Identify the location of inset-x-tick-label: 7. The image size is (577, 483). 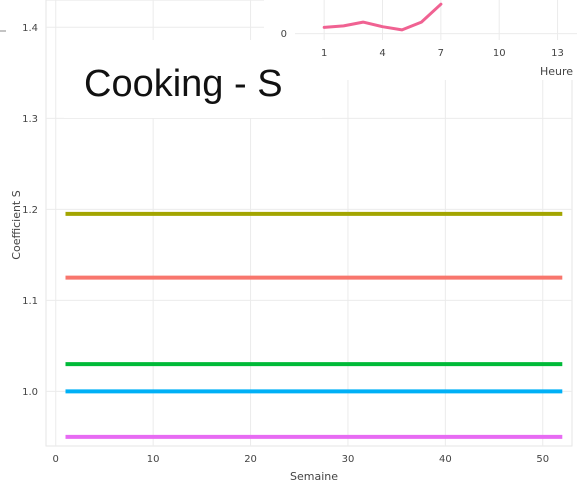
(441, 53).